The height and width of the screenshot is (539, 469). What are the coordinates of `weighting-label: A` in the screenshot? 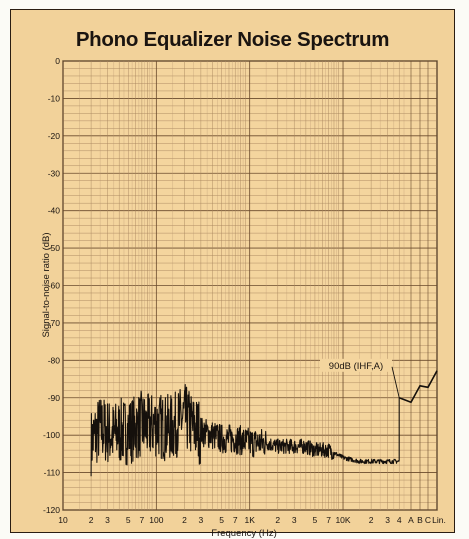 It's located at (411, 520).